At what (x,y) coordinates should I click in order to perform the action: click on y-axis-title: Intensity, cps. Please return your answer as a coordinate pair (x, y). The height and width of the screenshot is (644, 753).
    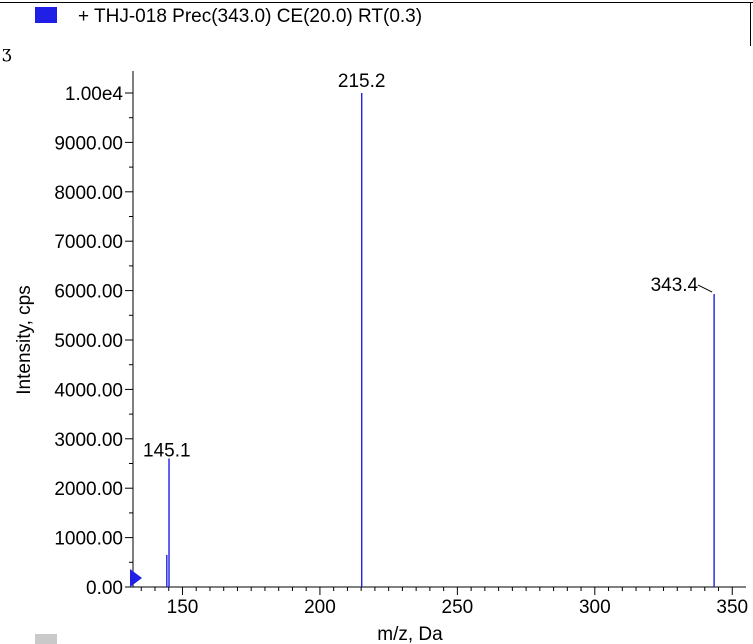
    Looking at the image, I should click on (24, 339).